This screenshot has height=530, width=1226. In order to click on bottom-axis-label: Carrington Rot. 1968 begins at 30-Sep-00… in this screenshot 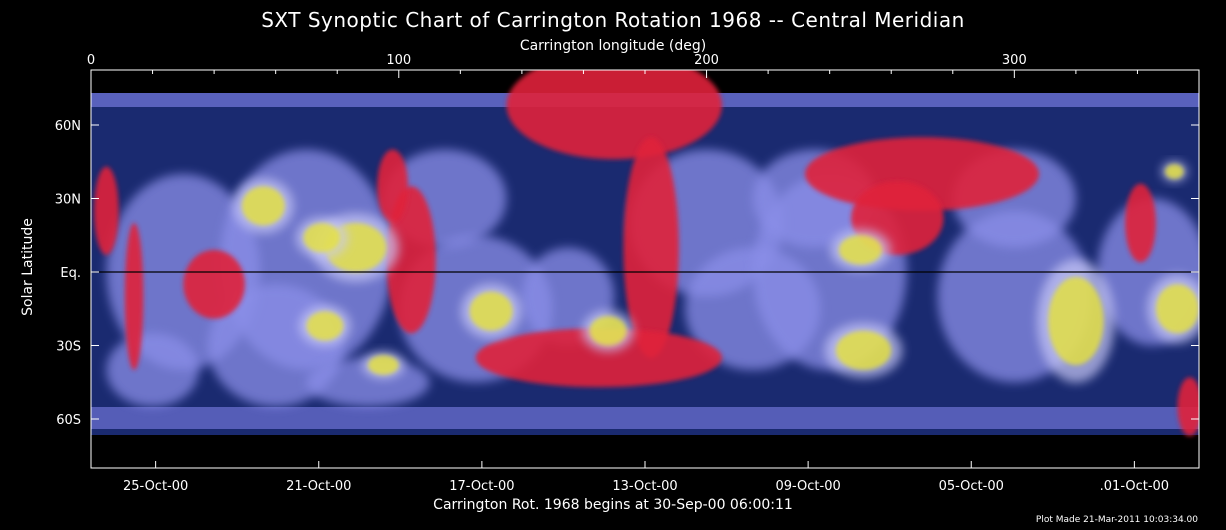, I will do `click(613, 505)`.